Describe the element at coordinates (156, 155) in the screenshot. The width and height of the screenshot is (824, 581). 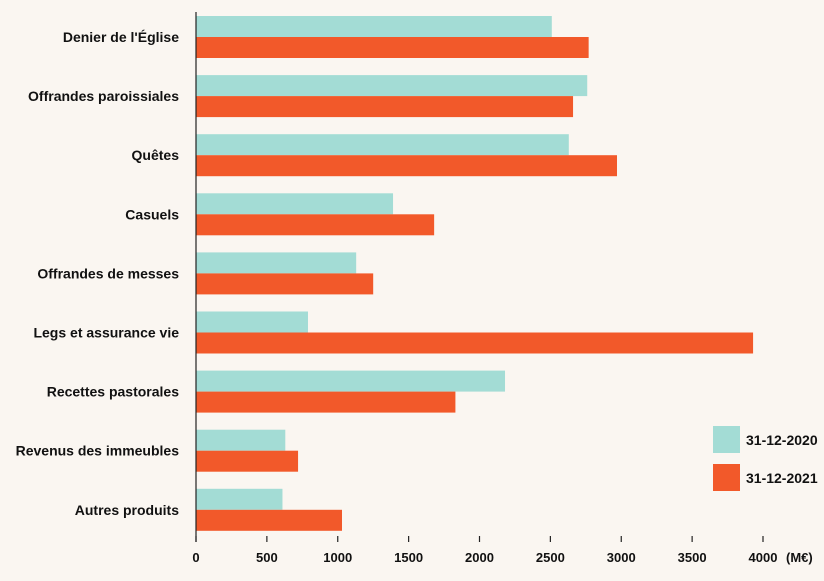
I see `category-label: Quêtes` at that location.